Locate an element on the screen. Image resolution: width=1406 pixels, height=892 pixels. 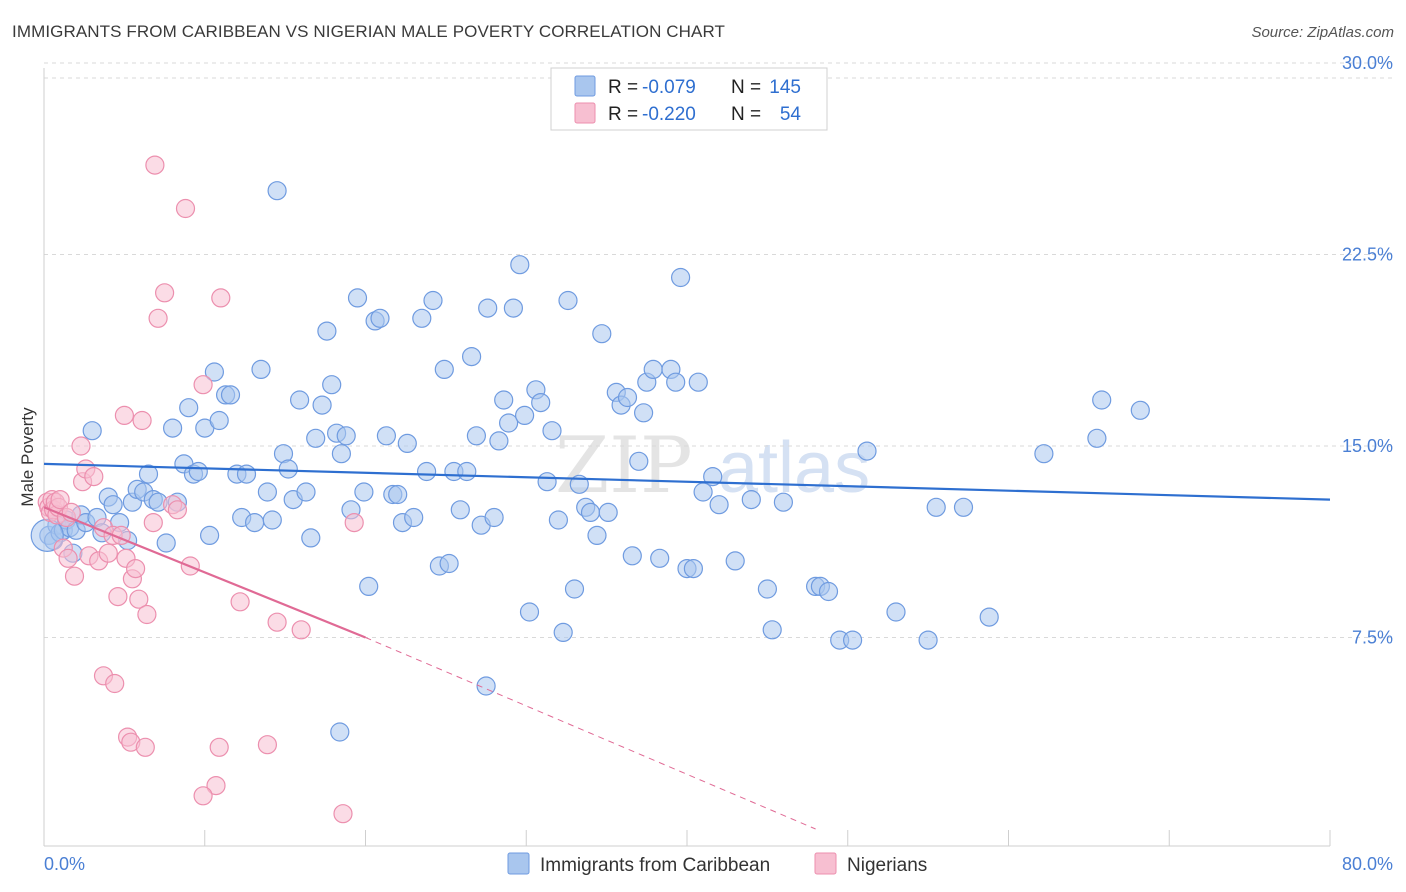
bottom-legend-label-nigerians: Nigerians is located at coordinates (887, 865).